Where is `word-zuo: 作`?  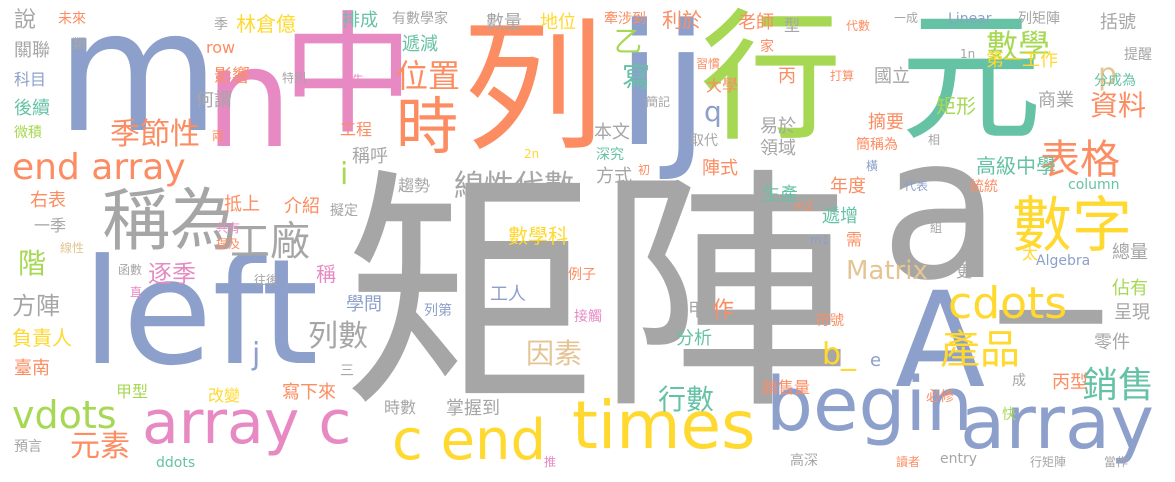 word-zuo: 作 is located at coordinates (723, 310).